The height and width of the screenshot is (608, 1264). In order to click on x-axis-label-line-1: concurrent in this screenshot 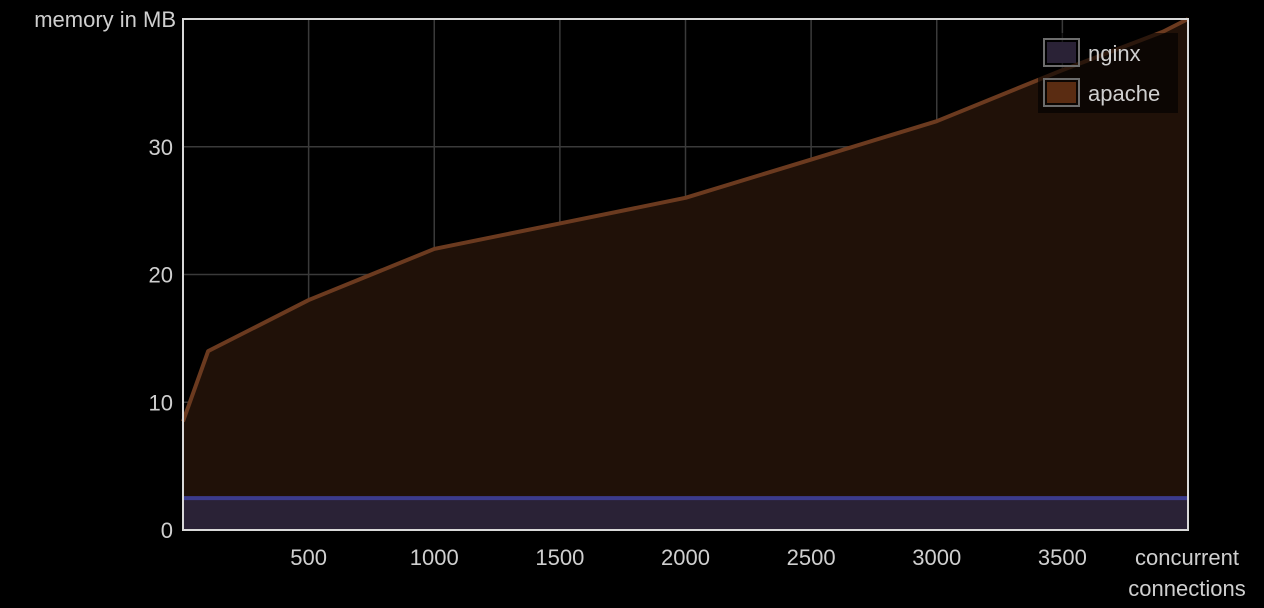, I will do `click(1187, 557)`.